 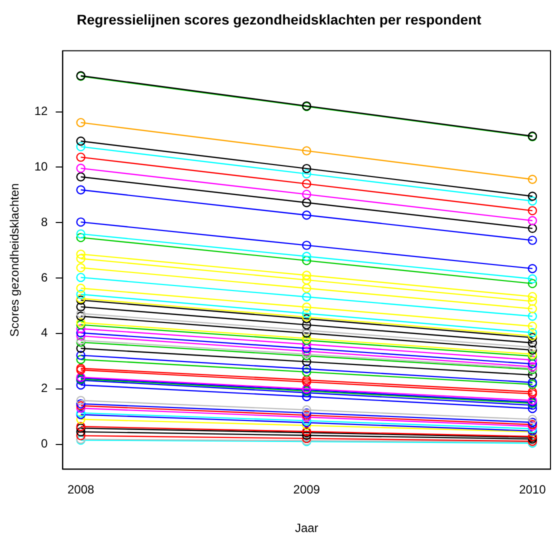 What do you see at coordinates (15, 260) in the screenshot?
I see `y-axis-title: Scores gezondheidsklachten` at bounding box center [15, 260].